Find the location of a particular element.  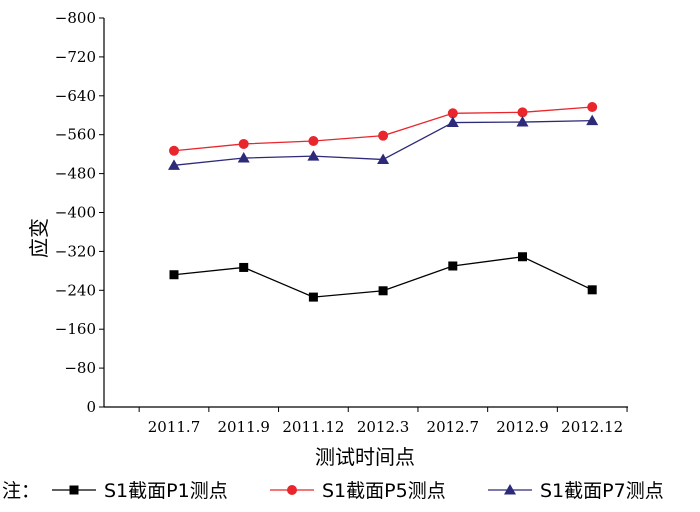

y-tick-label: −720 is located at coordinates (75, 57).